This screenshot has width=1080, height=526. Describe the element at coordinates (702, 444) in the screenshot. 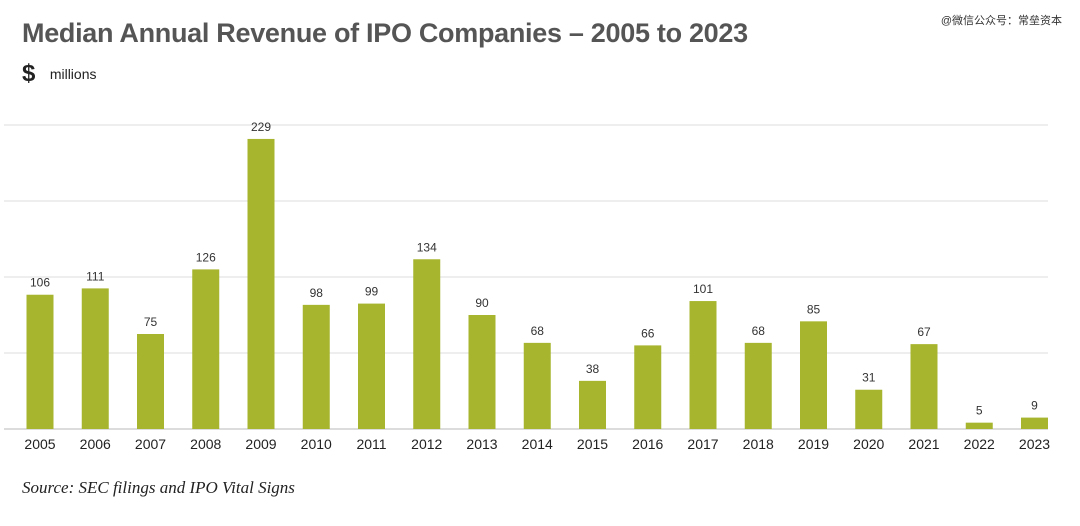

I see `x-tick-2017: 2017` at that location.